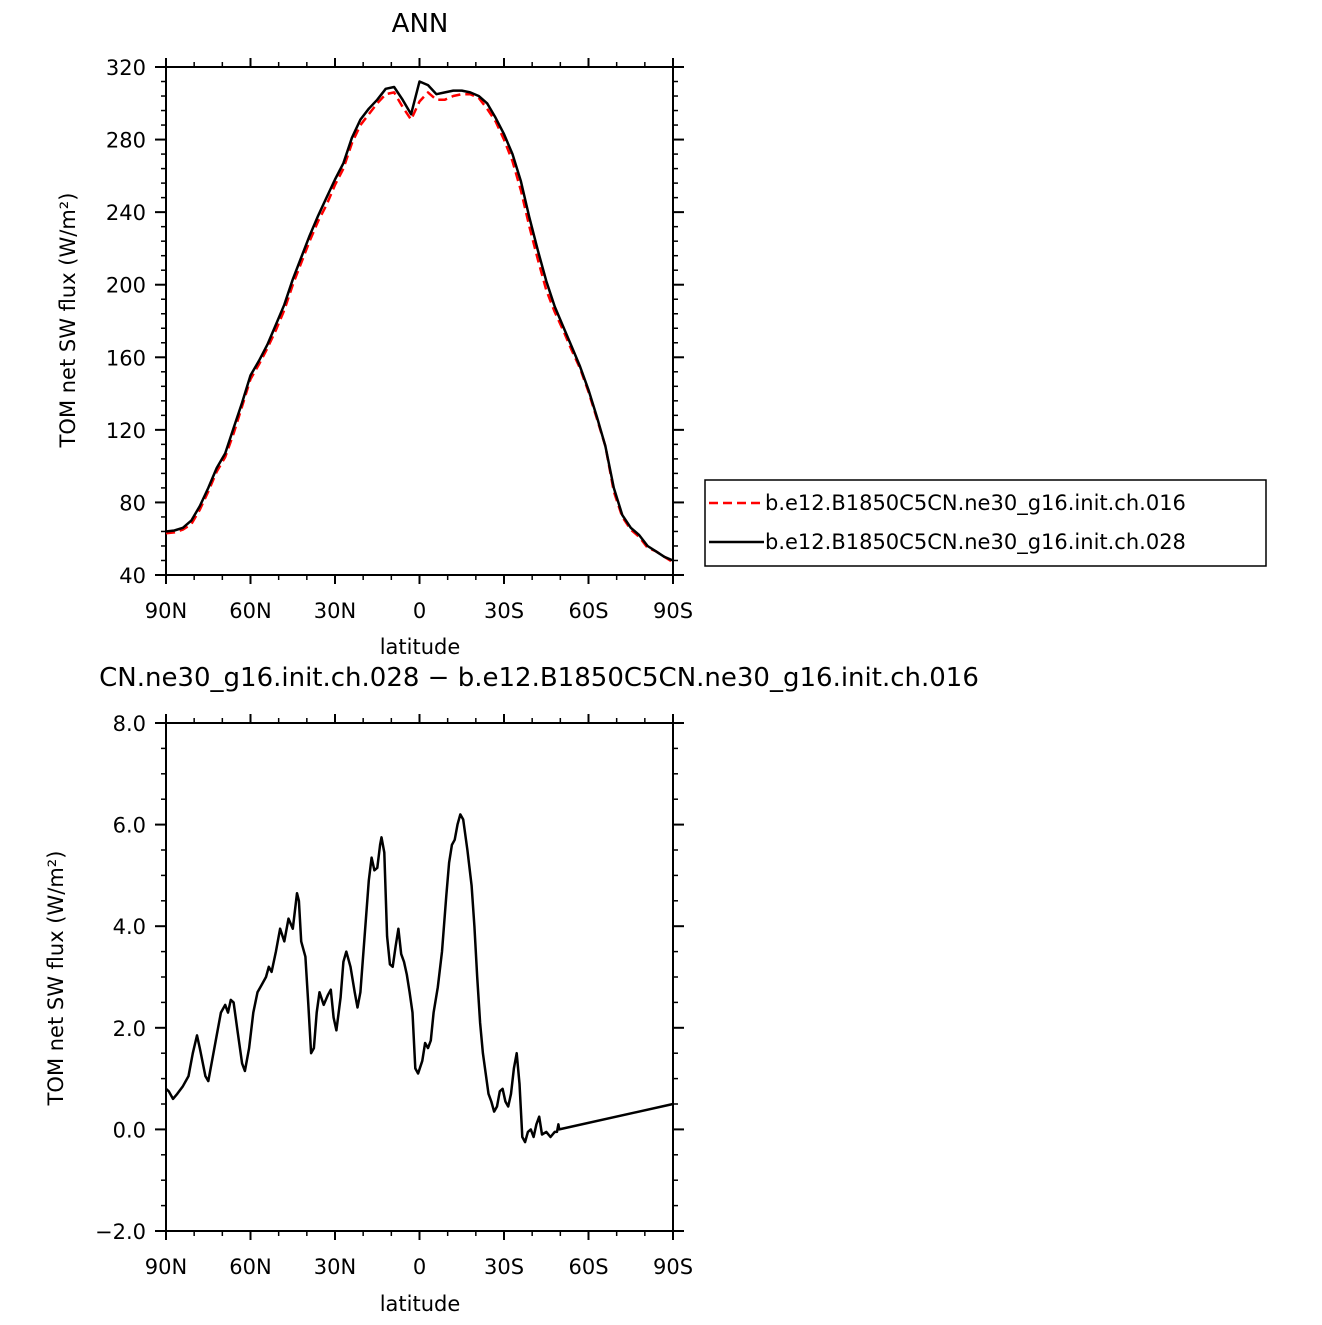 The width and height of the screenshot is (1322, 1325). What do you see at coordinates (132, 503) in the screenshot?
I see `y-tick-label: 80` at bounding box center [132, 503].